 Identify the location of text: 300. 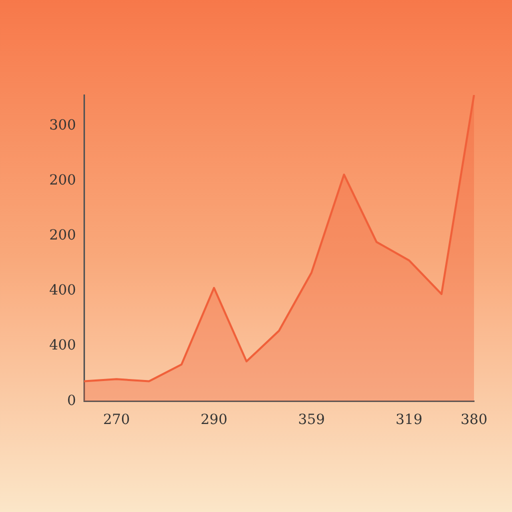
(62, 125).